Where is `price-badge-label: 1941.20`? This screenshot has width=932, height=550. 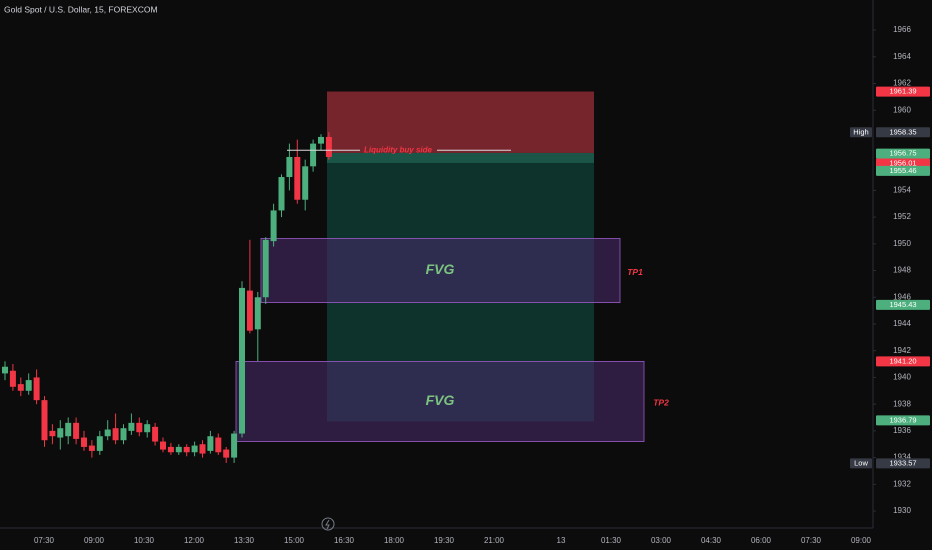 price-badge-label: 1941.20 is located at coordinates (902, 360).